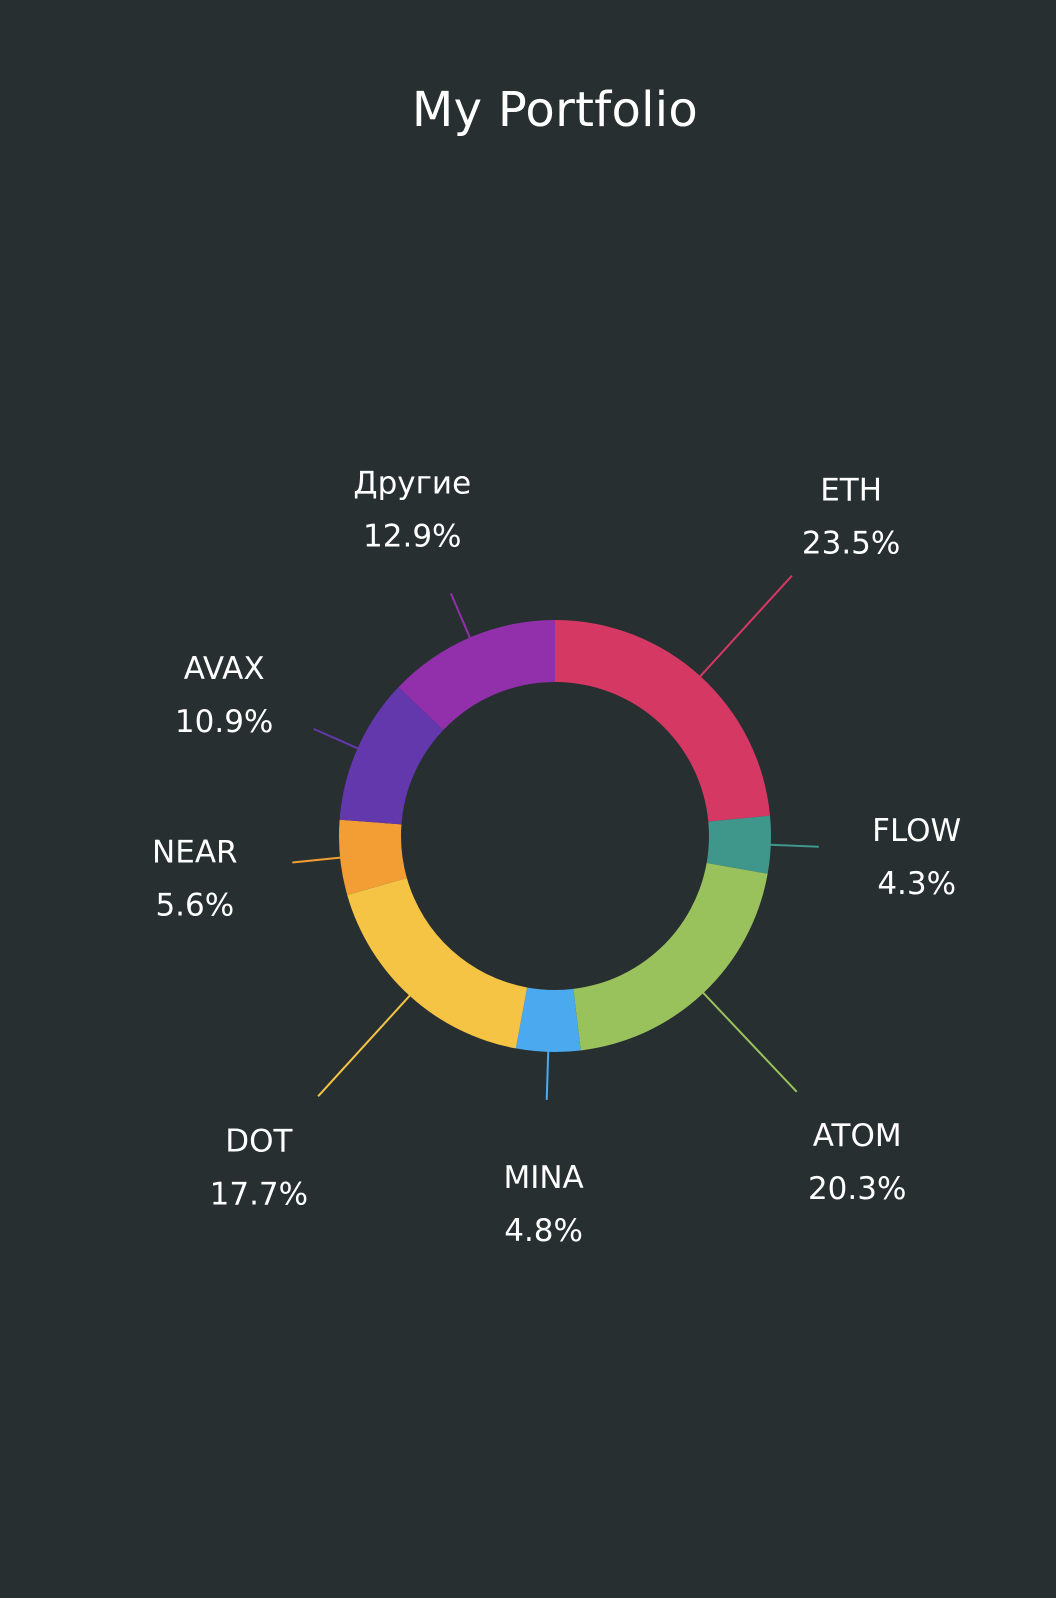 Image resolution: width=1056 pixels, height=1598 pixels. Describe the element at coordinates (412, 483) in the screenshot. I see `slice-label-item-7: Другие` at that location.